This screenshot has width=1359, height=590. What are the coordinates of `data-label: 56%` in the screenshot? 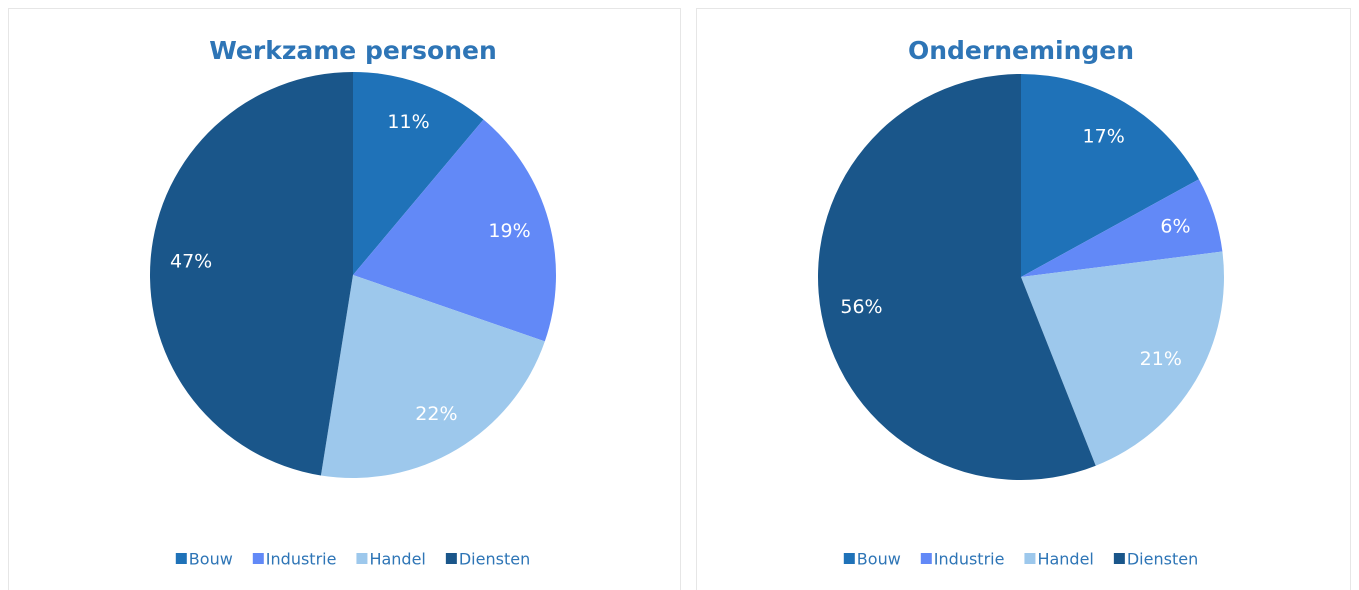 It's located at (861, 307).